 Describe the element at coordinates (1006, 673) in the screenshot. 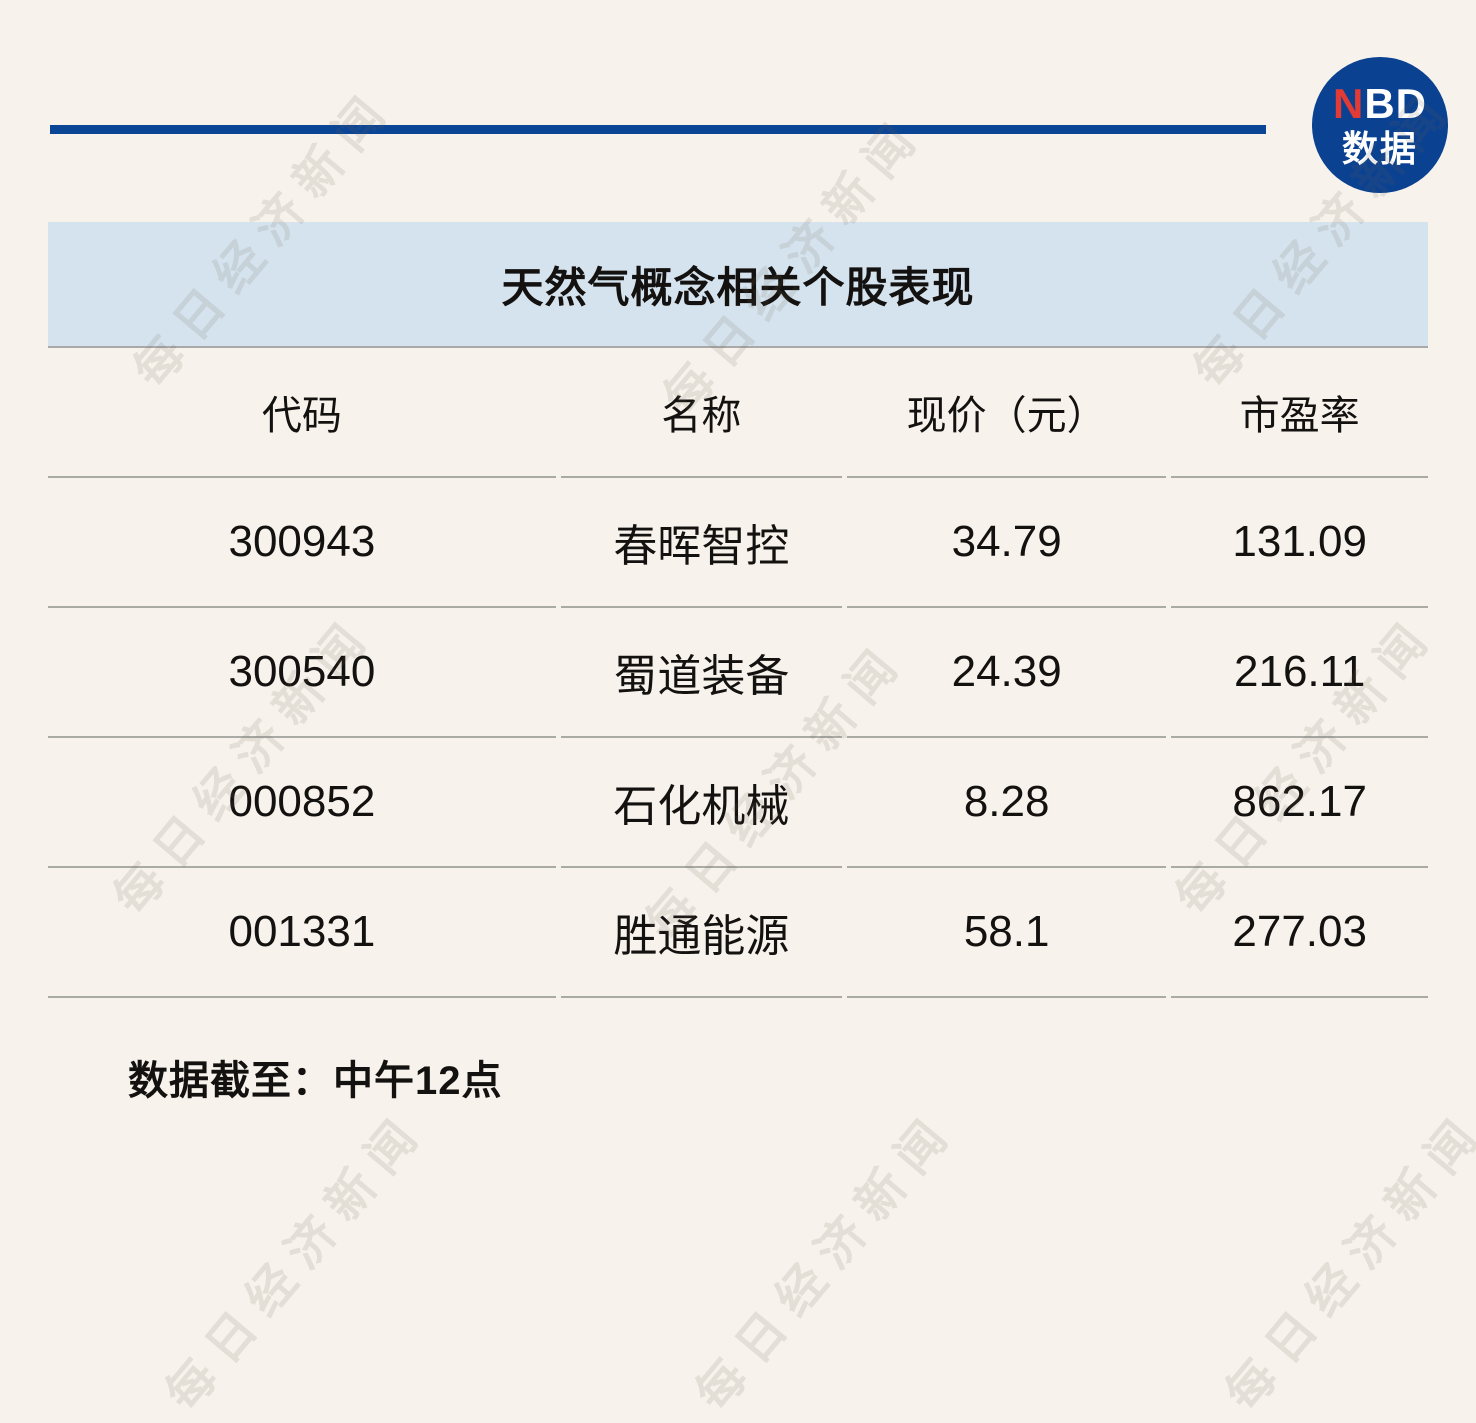

I see `cell-price: 24.39` at that location.